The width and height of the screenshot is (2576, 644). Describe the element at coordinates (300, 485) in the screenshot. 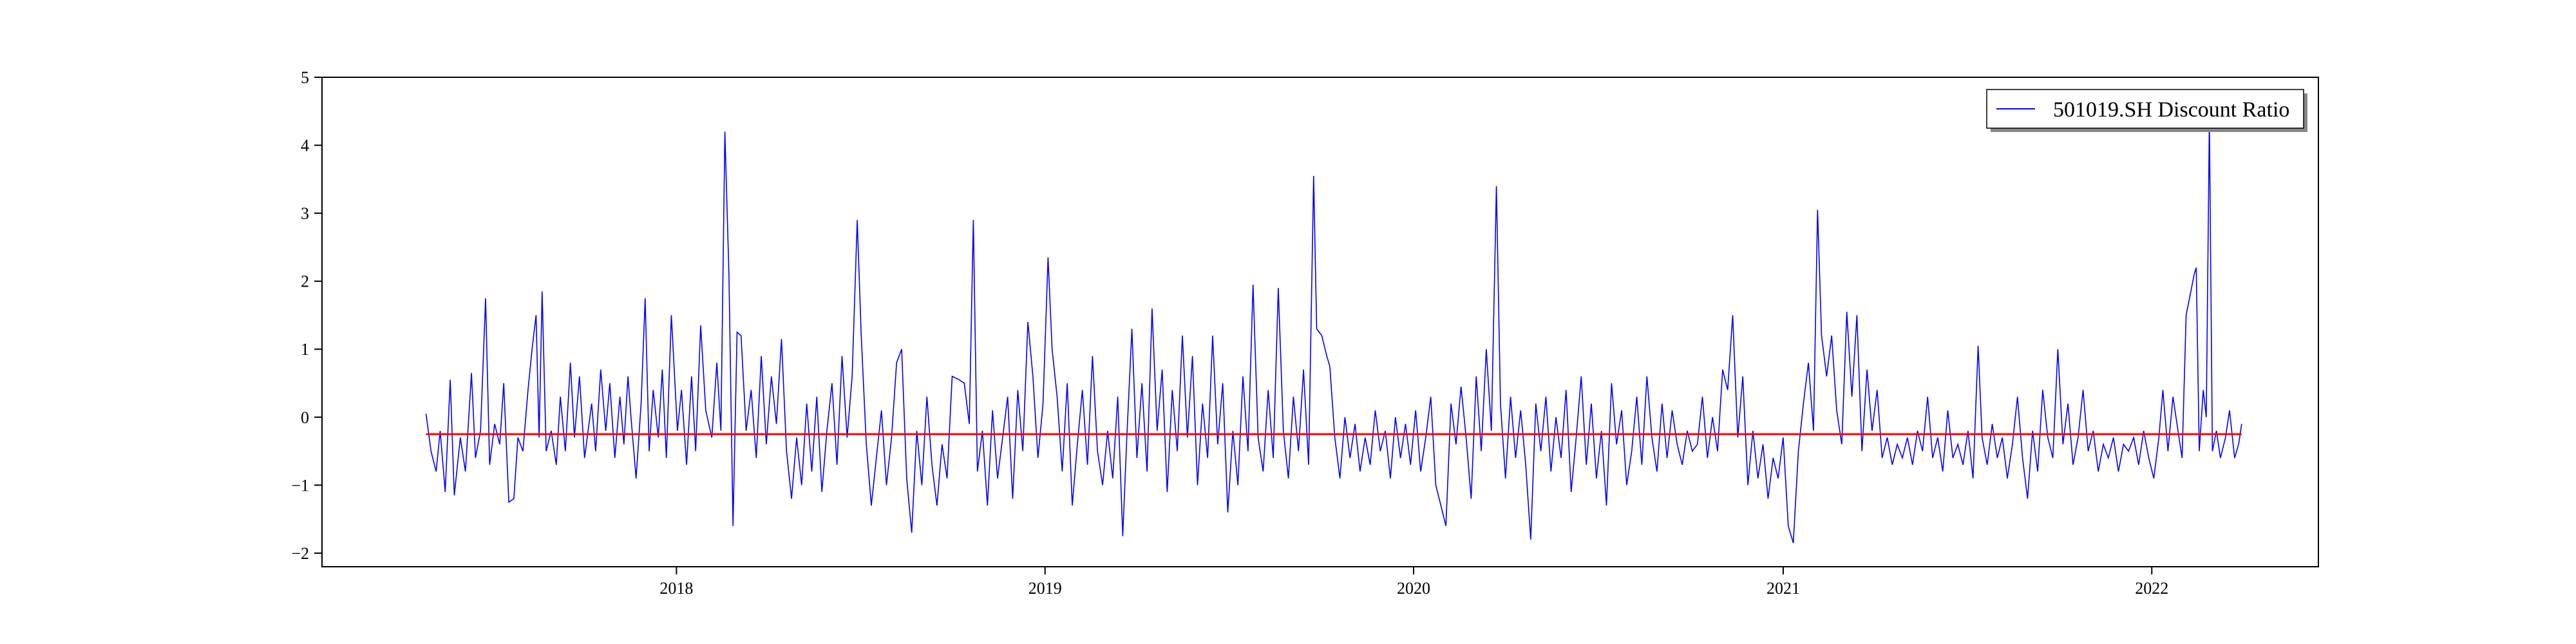

I see `y-tick-label: −1` at that location.